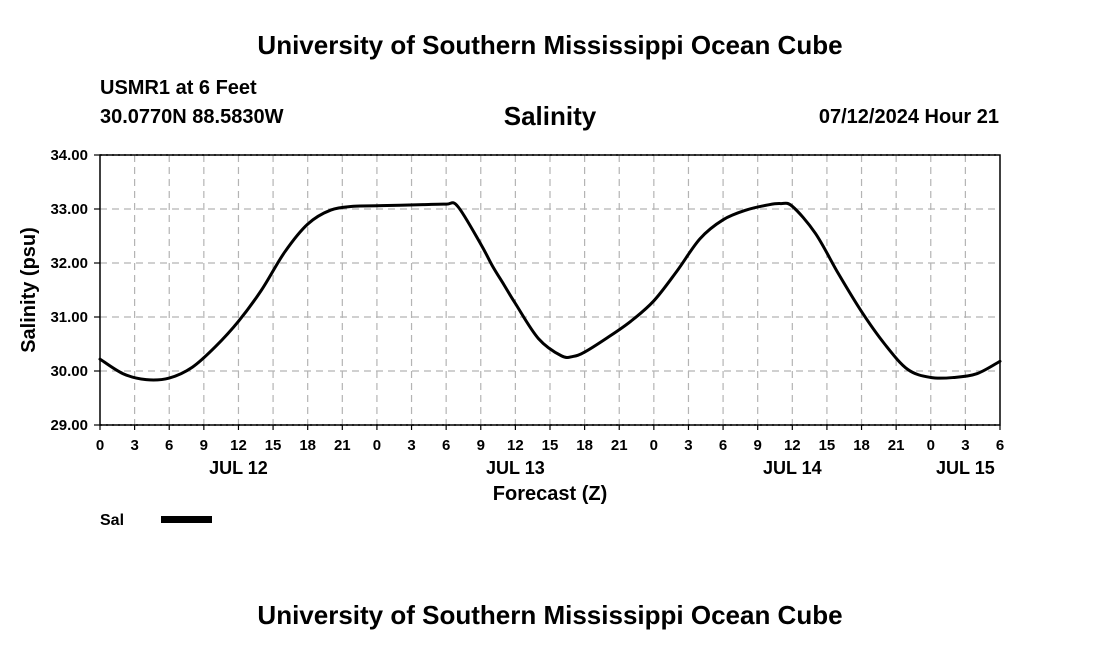  What do you see at coordinates (29, 290) in the screenshot?
I see `y-axis-label: Salinity (psu)` at bounding box center [29, 290].